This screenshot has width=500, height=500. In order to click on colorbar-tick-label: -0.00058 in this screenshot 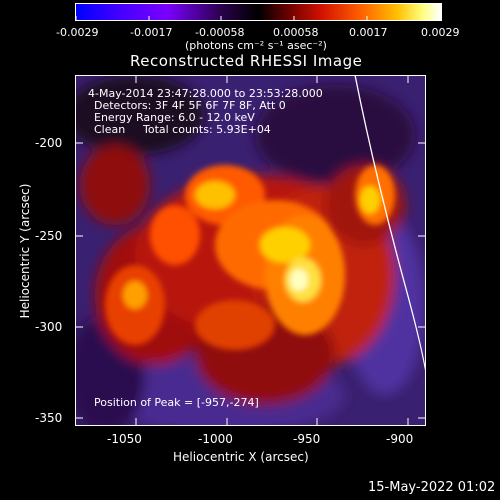, I will do `click(220, 32)`.